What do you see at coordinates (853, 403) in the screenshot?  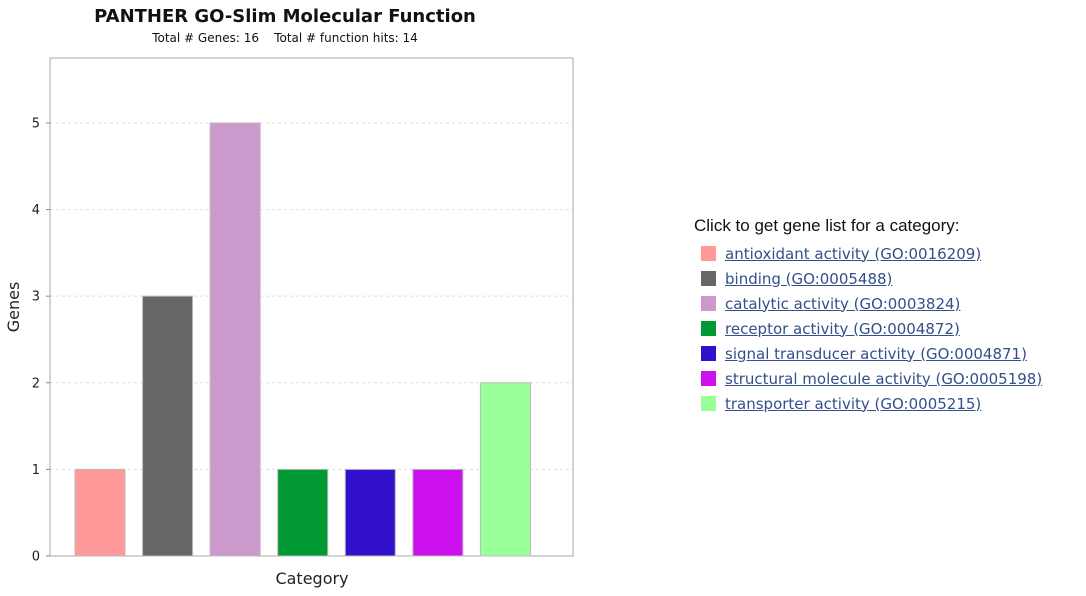 I see `legend-link: transporter activity (GO:0005215)` at bounding box center [853, 403].